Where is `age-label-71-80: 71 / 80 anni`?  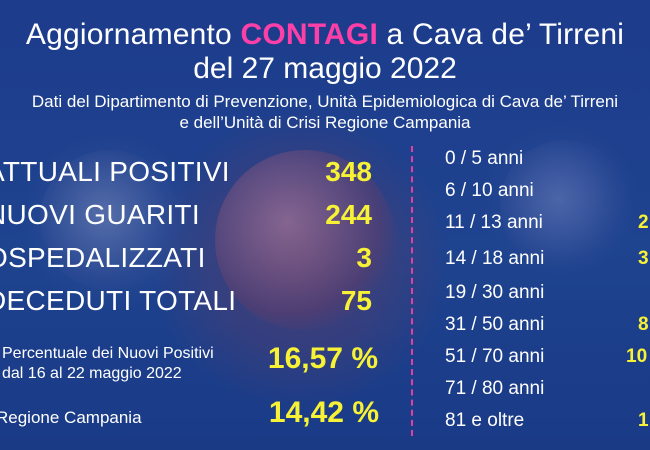
age-label-71-80: 71 / 80 anni is located at coordinates (495, 388).